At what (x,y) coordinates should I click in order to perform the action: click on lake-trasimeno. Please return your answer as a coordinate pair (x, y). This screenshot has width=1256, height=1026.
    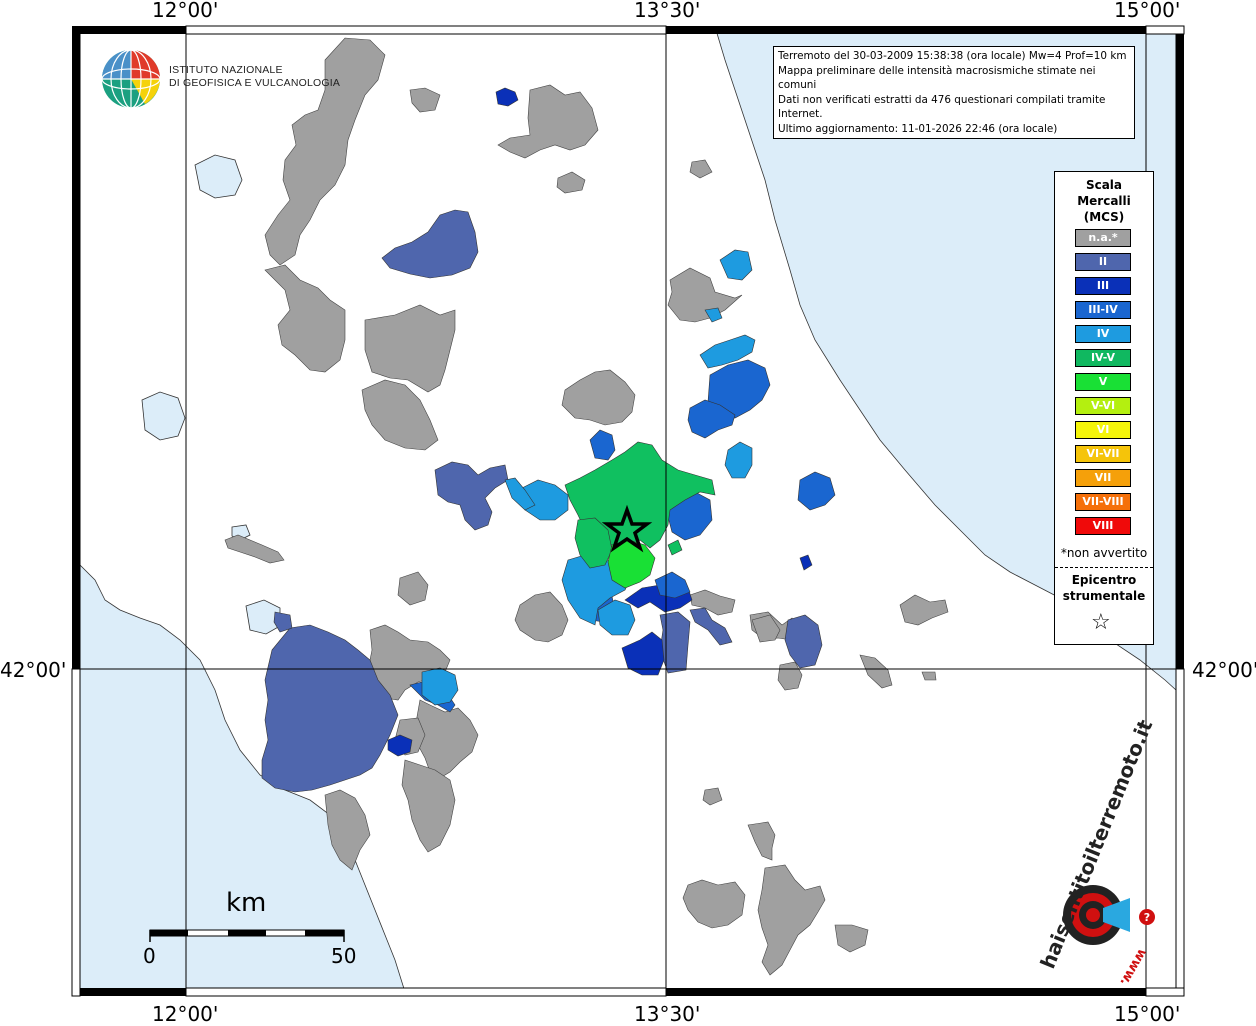
    Looking at the image, I should click on (218, 176).